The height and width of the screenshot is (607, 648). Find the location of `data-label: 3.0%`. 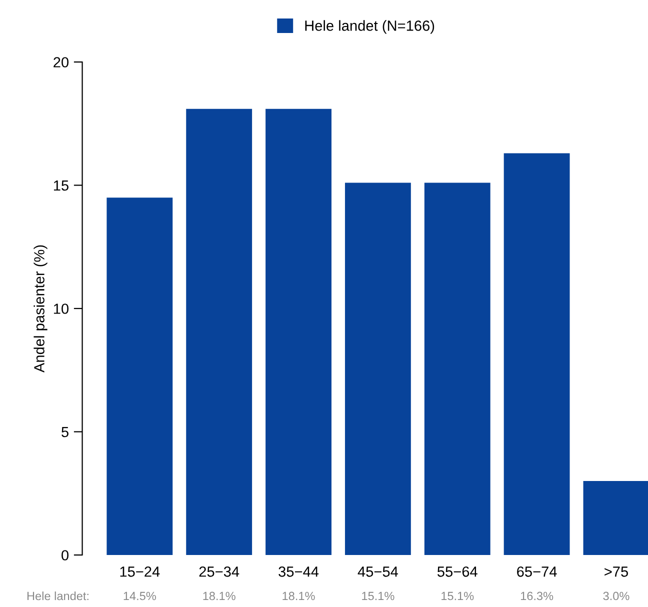

data-label: 3.0% is located at coordinates (616, 596).